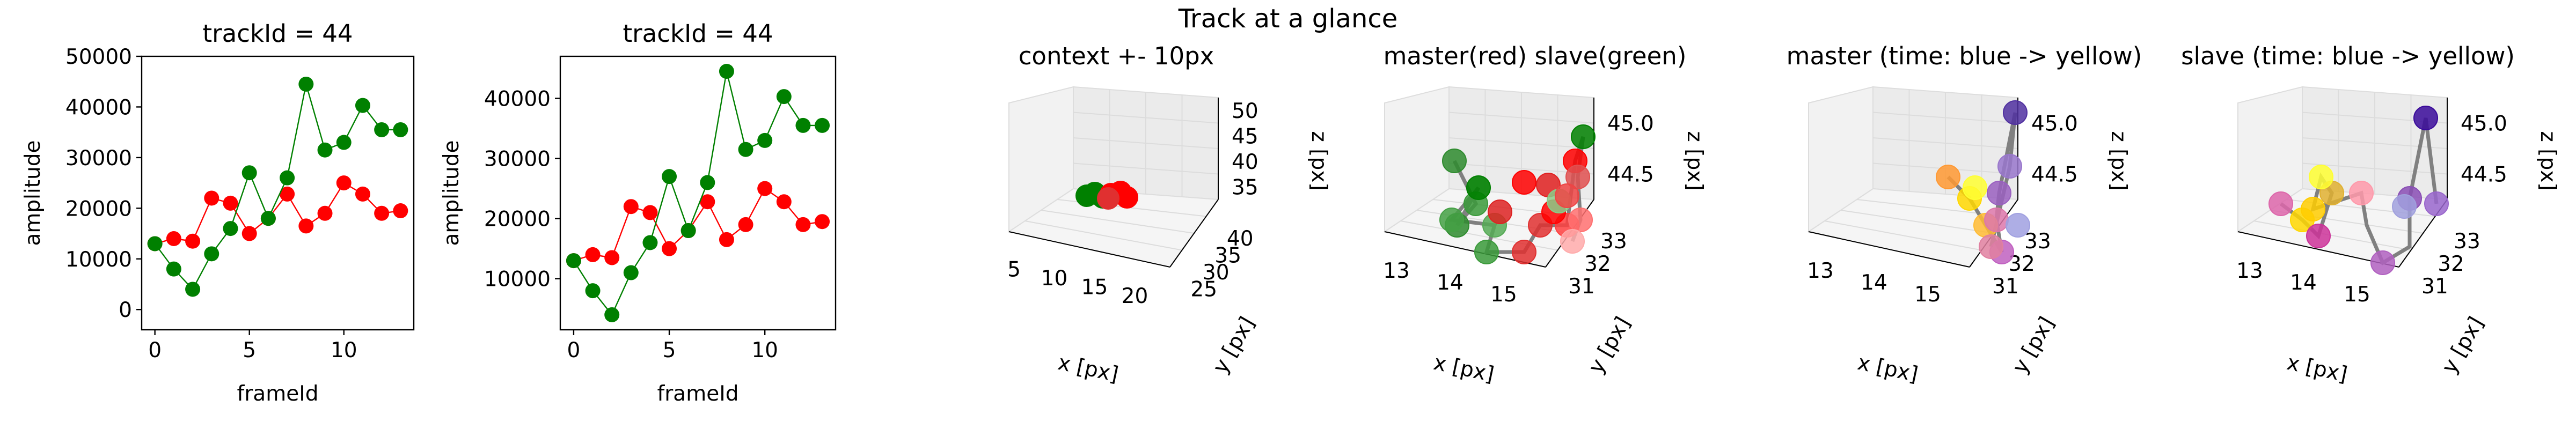 The width and height of the screenshot is (2576, 429). Describe the element at coordinates (517, 159) in the screenshot. I see `y-tick-label: 30000` at that location.